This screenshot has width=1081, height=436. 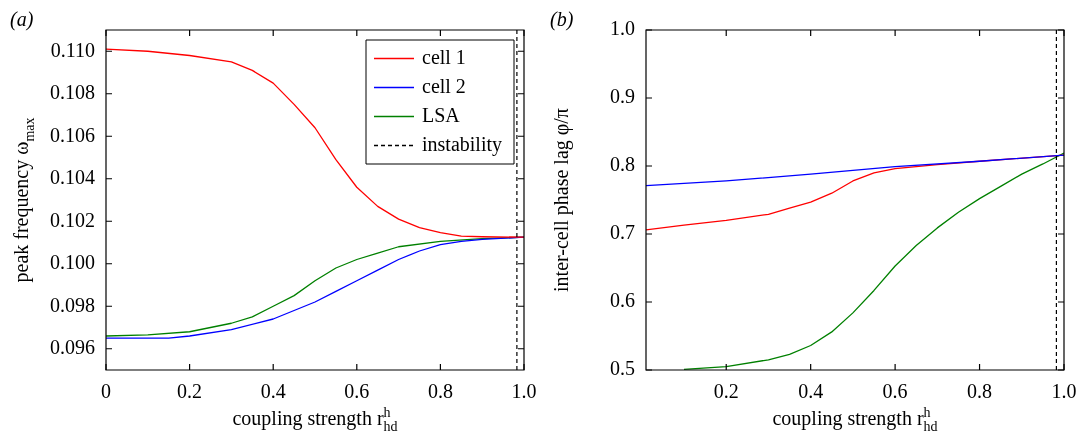 I want to click on y-tick-label: 0.102, so click(x=72, y=219).